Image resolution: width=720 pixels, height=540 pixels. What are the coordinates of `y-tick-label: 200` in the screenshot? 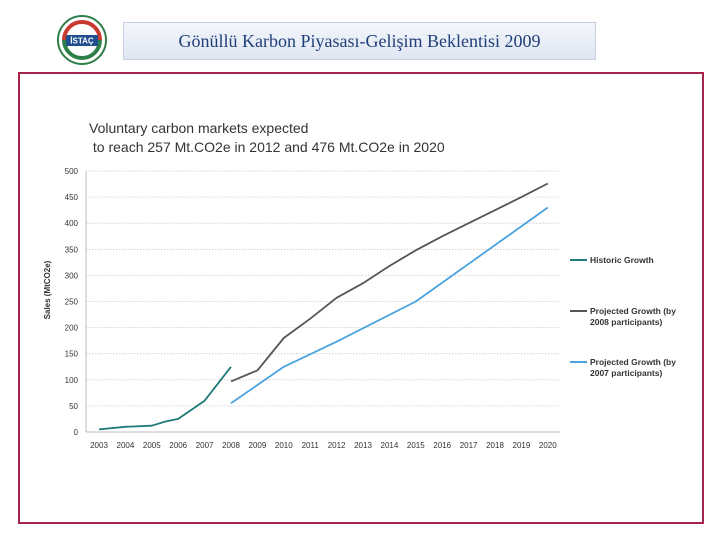 It's located at (72, 328).